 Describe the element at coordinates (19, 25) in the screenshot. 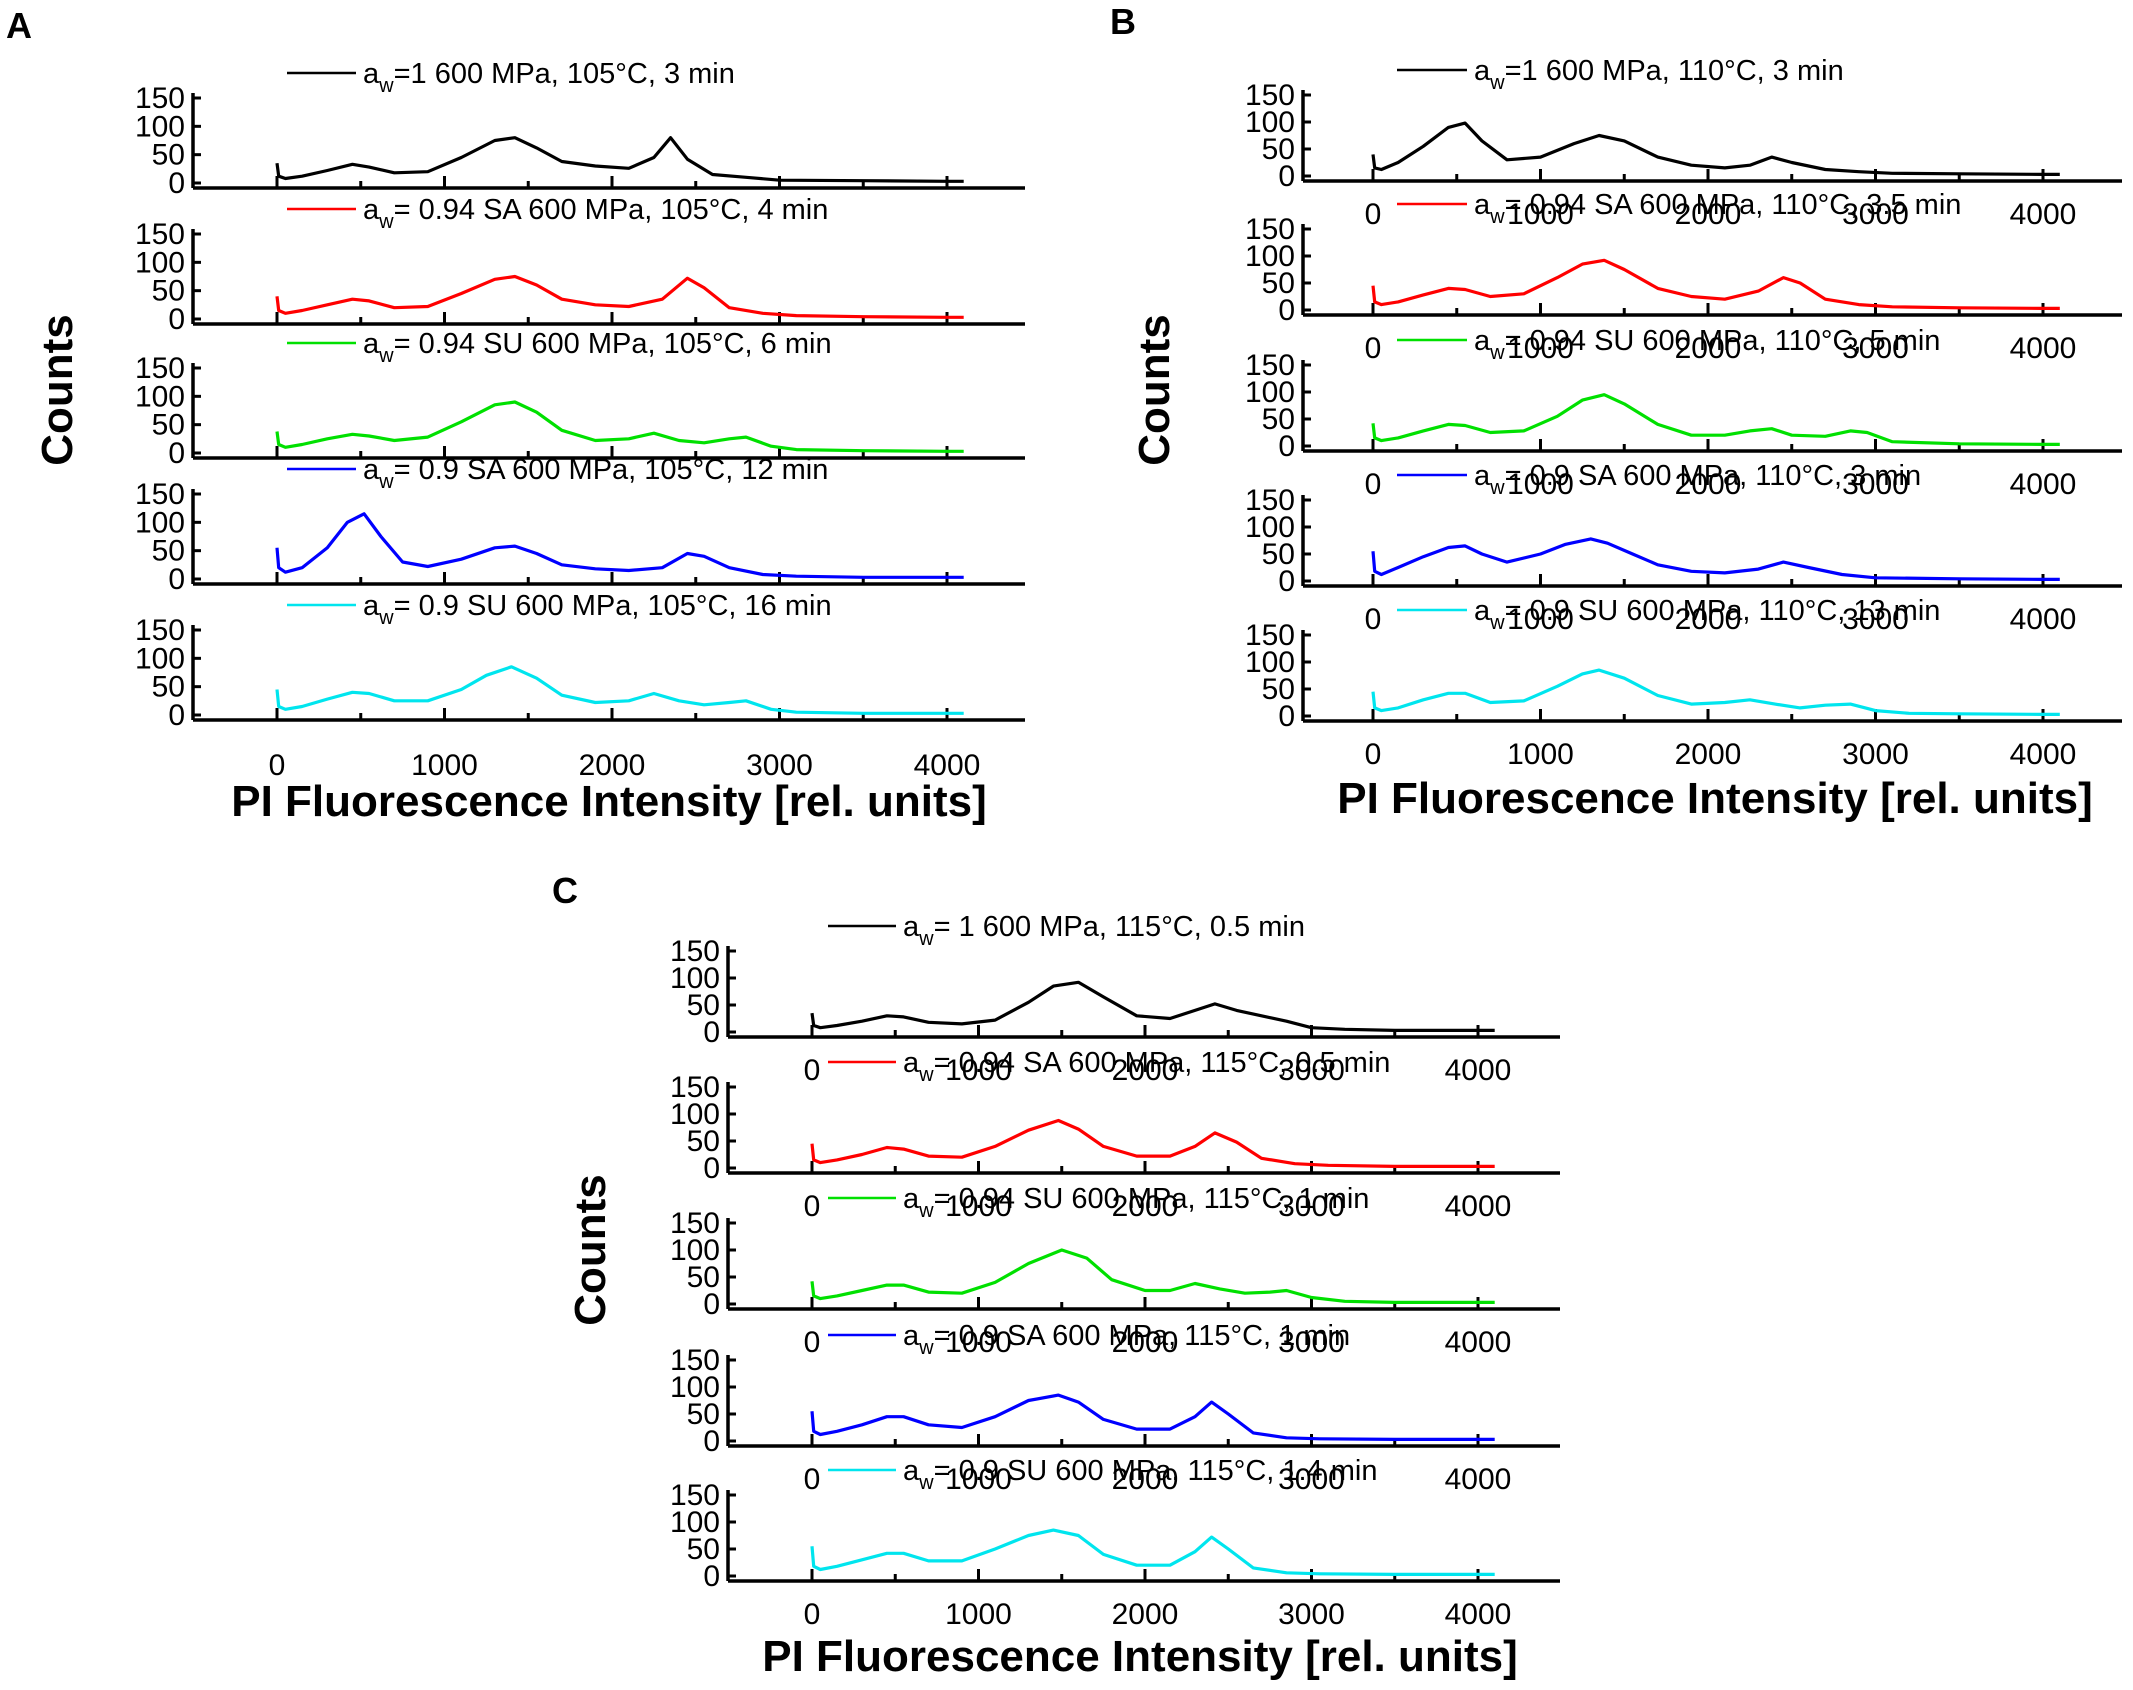

I see `panel-label-a: A` at that location.